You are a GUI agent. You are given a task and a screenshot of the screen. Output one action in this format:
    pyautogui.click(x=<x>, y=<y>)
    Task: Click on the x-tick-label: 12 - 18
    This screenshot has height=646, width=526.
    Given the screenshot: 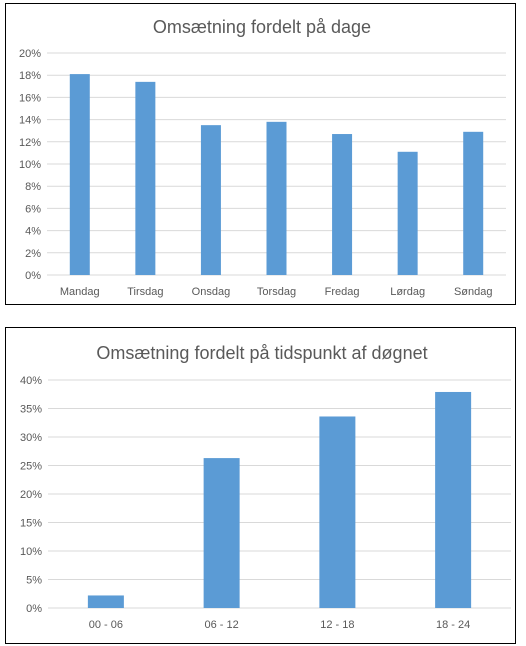 What is the action you would take?
    pyautogui.click(x=337, y=625)
    